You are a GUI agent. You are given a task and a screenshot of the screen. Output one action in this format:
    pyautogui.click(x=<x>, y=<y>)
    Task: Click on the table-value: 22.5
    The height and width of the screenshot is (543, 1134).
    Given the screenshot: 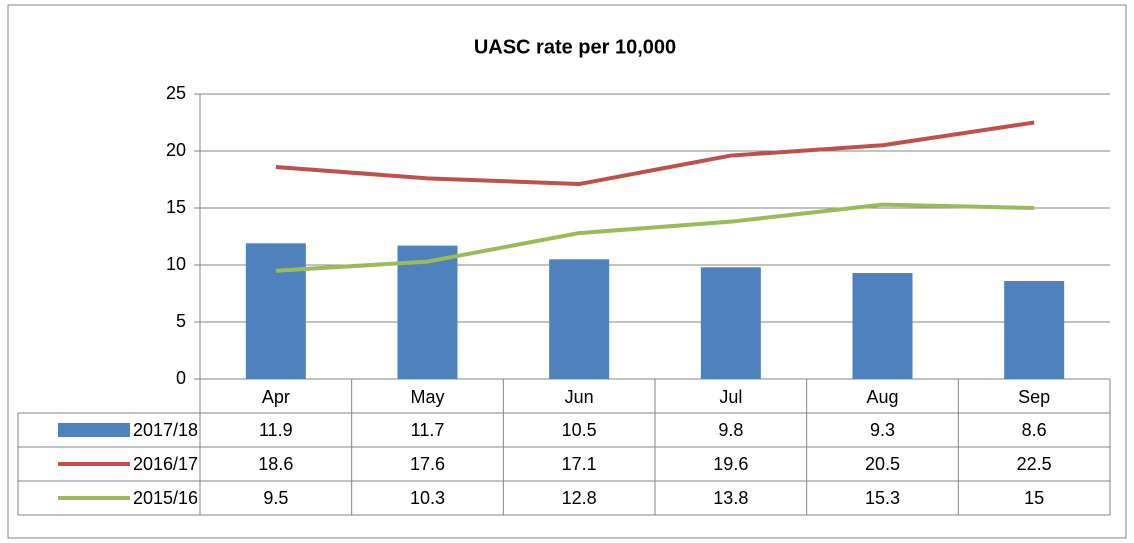 What is the action you would take?
    pyautogui.click(x=1034, y=464)
    